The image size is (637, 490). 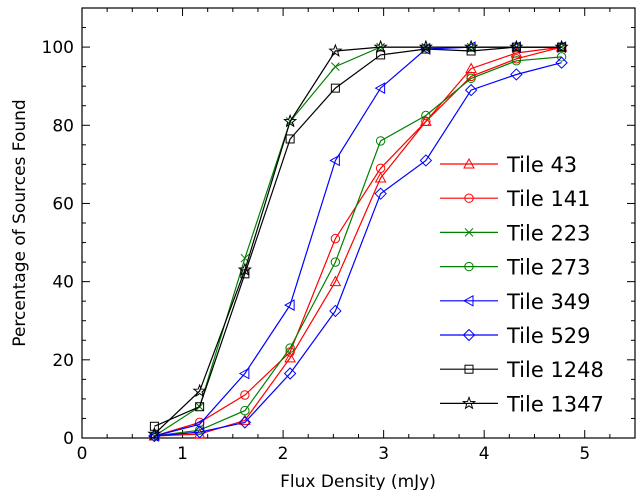 I want to click on x-tick-label: 2, so click(x=283, y=454).